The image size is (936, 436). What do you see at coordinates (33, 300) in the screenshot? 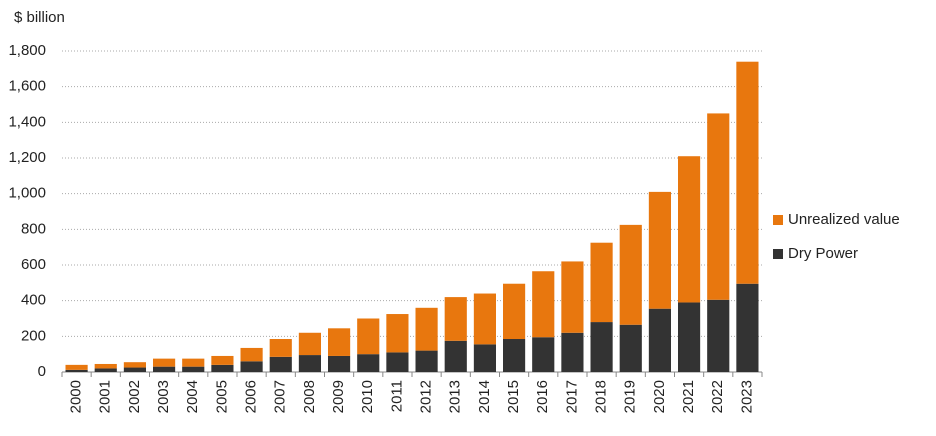
I see `y-tick-label: 400` at bounding box center [33, 300].